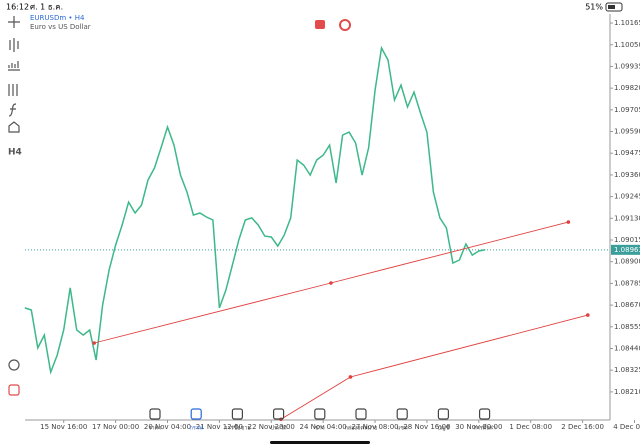 The height and width of the screenshot is (447, 640). I want to click on tab-label: ประวัติ, so click(279, 428).